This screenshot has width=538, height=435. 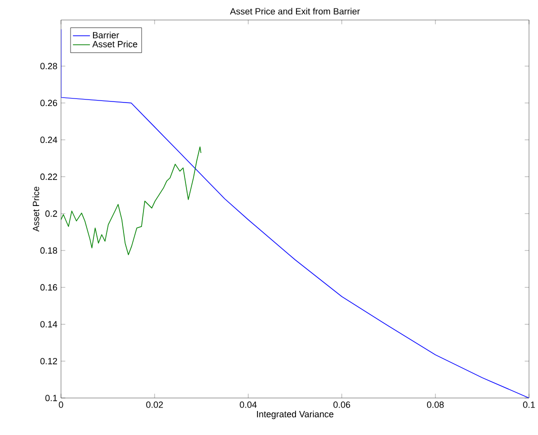 I want to click on y-tick-label: 0.12, so click(x=49, y=361).